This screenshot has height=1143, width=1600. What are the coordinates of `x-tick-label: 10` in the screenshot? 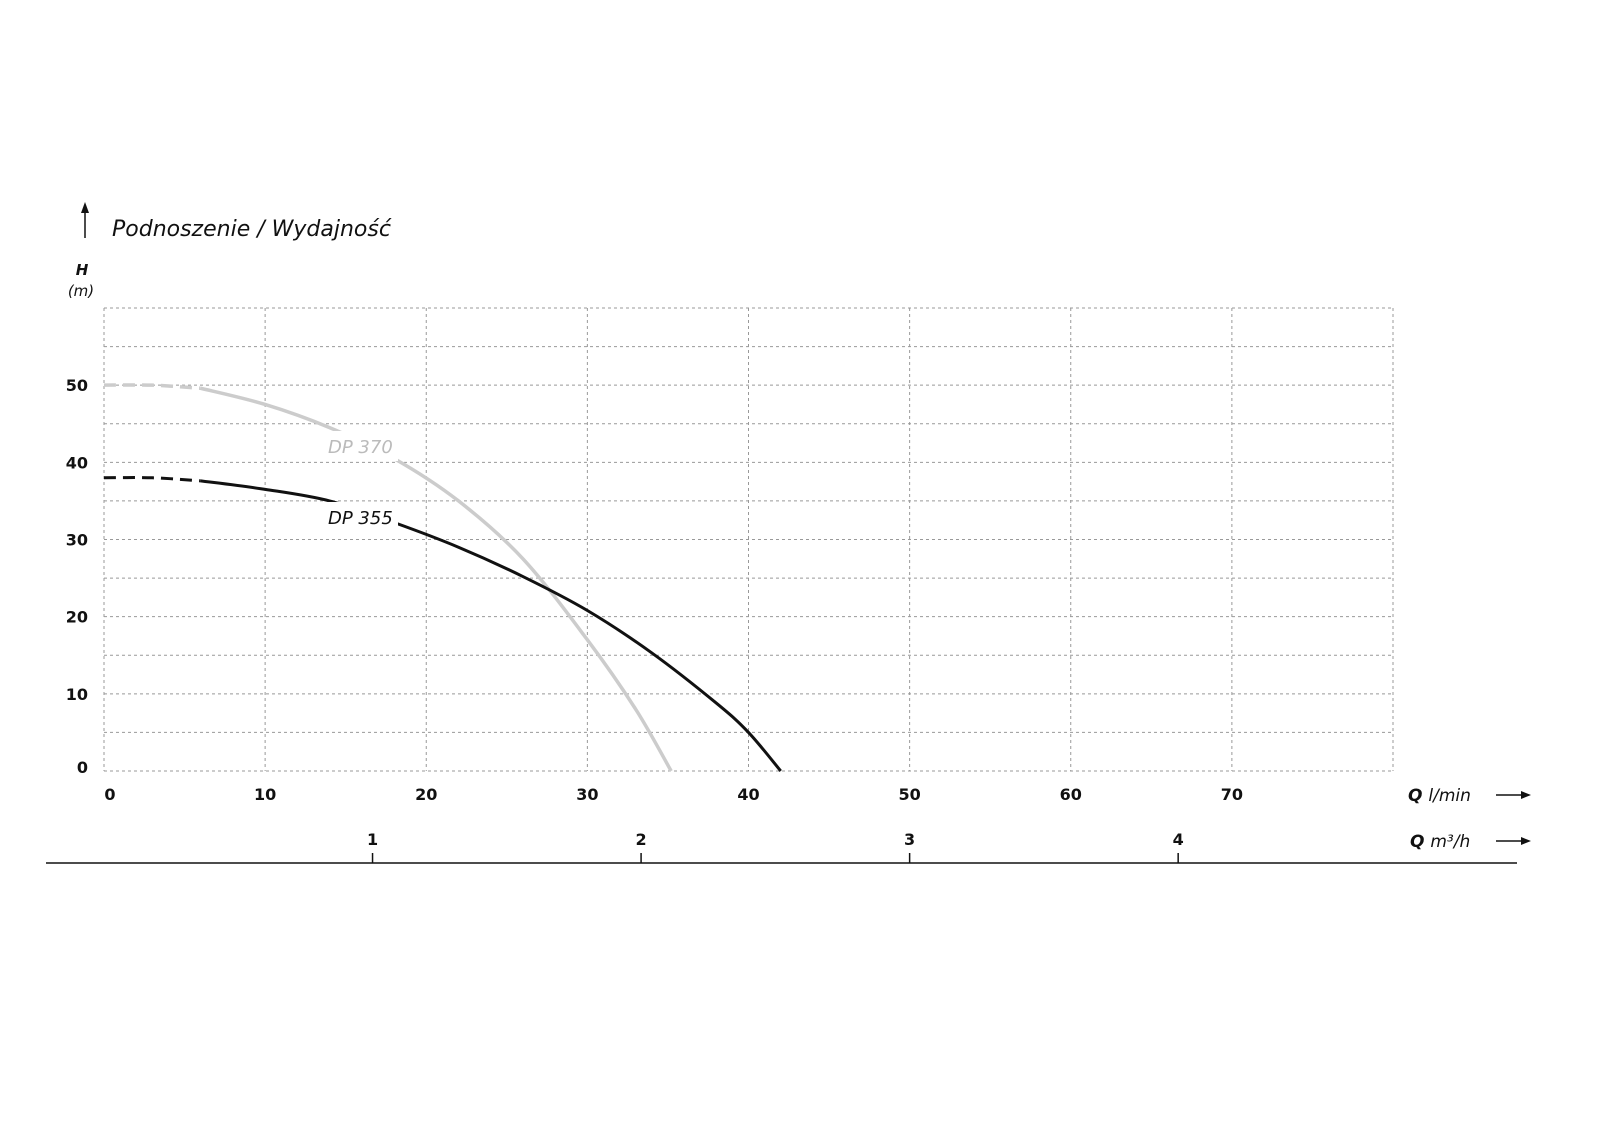 It's located at (265, 794).